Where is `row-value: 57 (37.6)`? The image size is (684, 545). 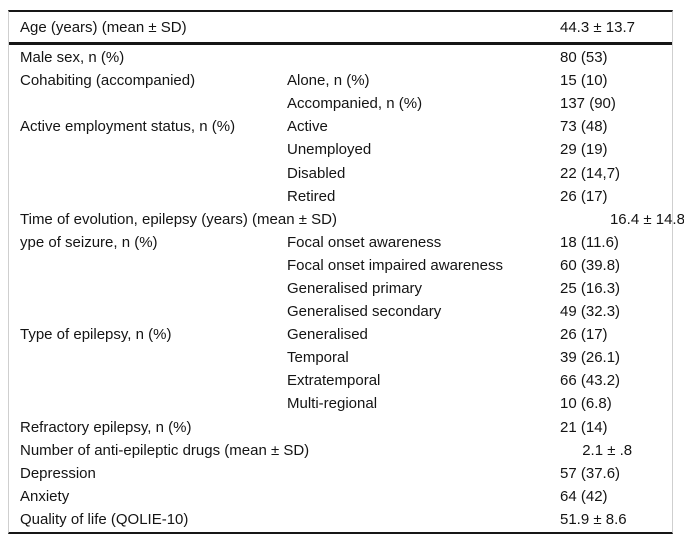
row-value: 57 (37.6) is located at coordinates (590, 473).